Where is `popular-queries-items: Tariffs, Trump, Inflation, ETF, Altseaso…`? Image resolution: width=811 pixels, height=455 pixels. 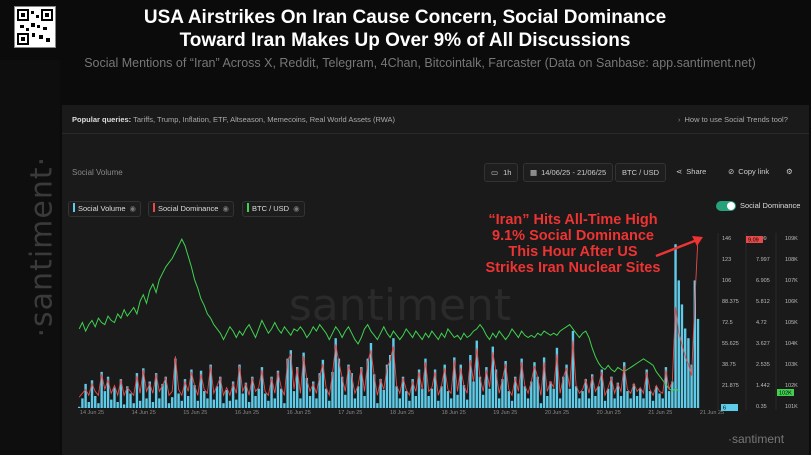 popular-queries-items: Tariffs, Trump, Inflation, ETF, Altseaso… is located at coordinates (264, 119).